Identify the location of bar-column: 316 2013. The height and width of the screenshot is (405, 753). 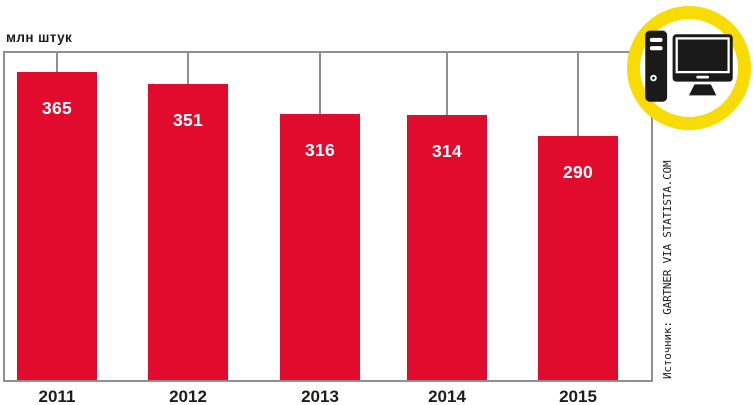
(320, 229).